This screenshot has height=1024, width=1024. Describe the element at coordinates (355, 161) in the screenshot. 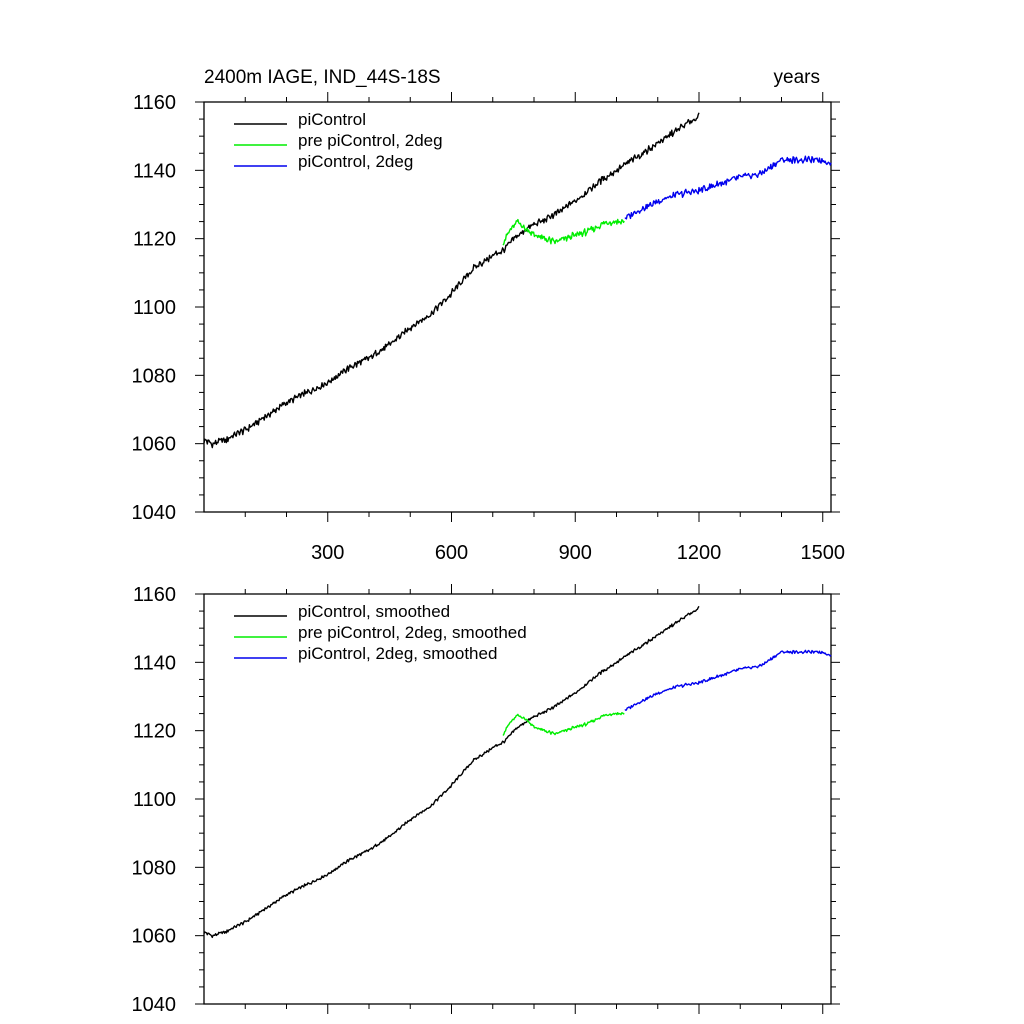

I see `legend-label: piControl, 2deg` at that location.